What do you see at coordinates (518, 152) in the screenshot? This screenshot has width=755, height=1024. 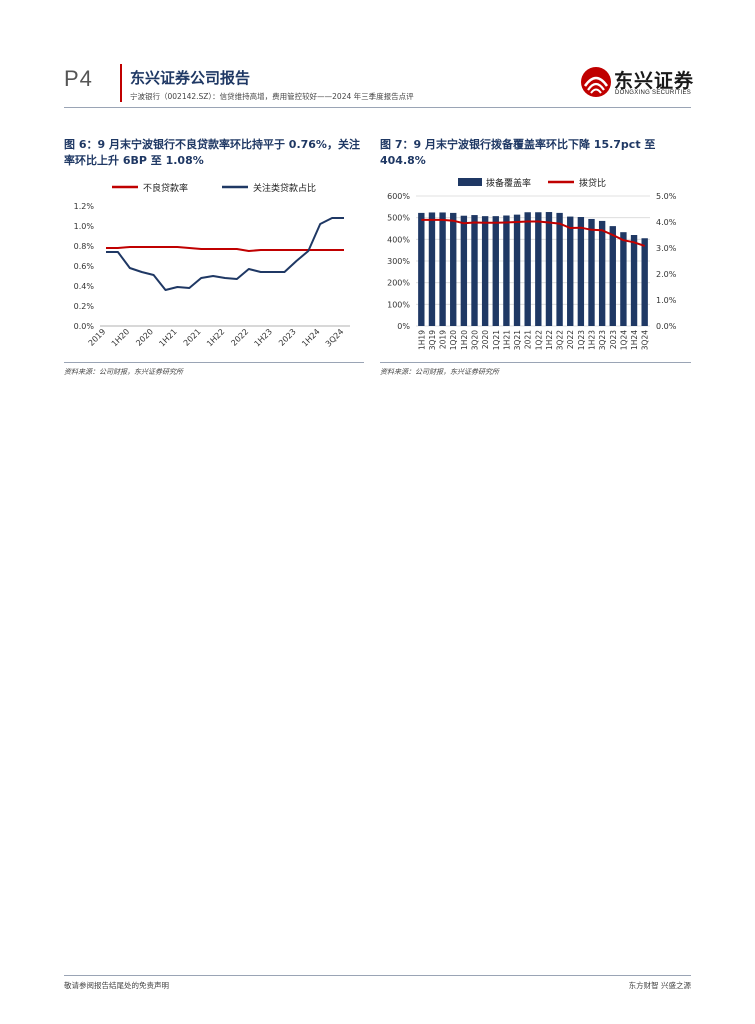 I see `figure-7-caption: 图 7：9 月末宁波银行拨备覆盖率环比下降 15.7pct 至 404.8%` at bounding box center [518, 152].